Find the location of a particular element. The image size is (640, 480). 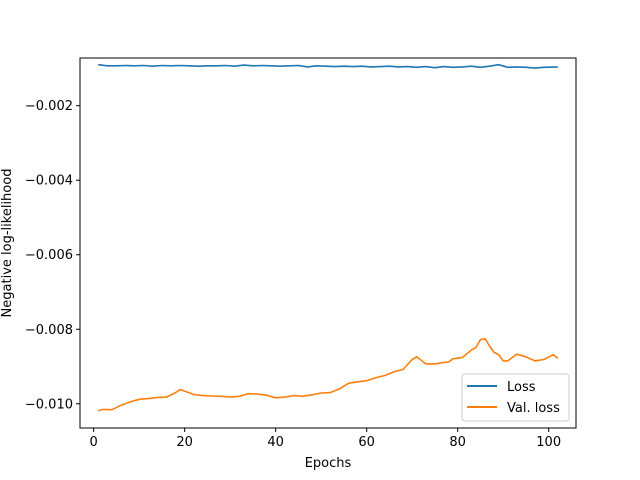

y-tick-label: −0.006 is located at coordinates (49, 255).